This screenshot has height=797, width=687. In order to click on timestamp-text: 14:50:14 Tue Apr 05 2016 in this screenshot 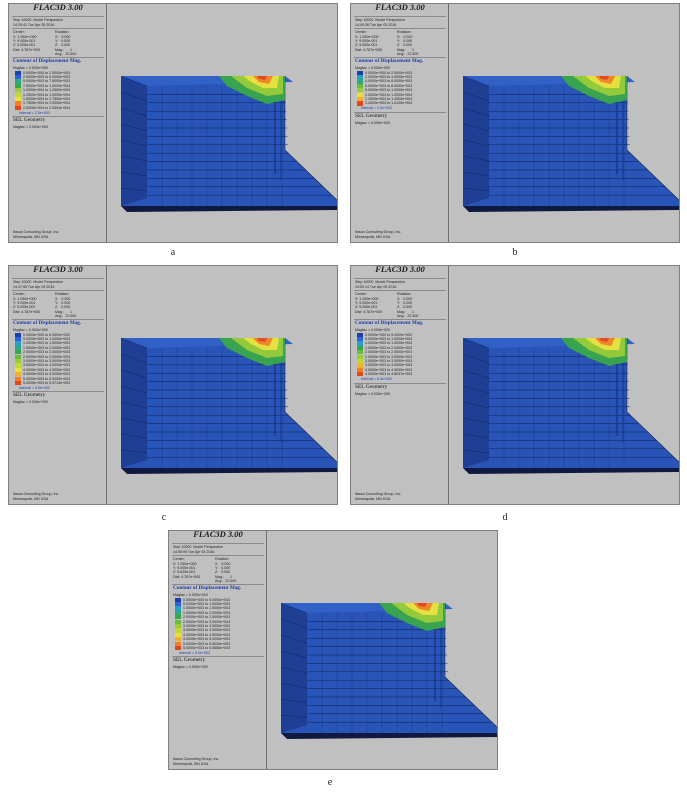, I will do `click(376, 286)`.